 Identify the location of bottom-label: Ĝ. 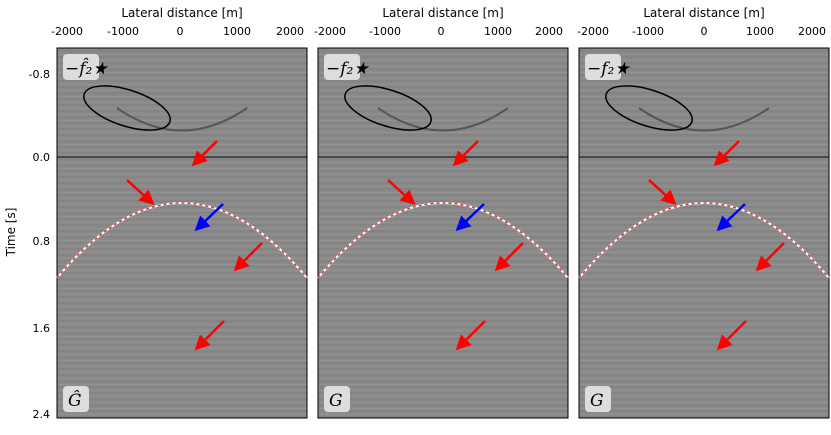
(75, 400).